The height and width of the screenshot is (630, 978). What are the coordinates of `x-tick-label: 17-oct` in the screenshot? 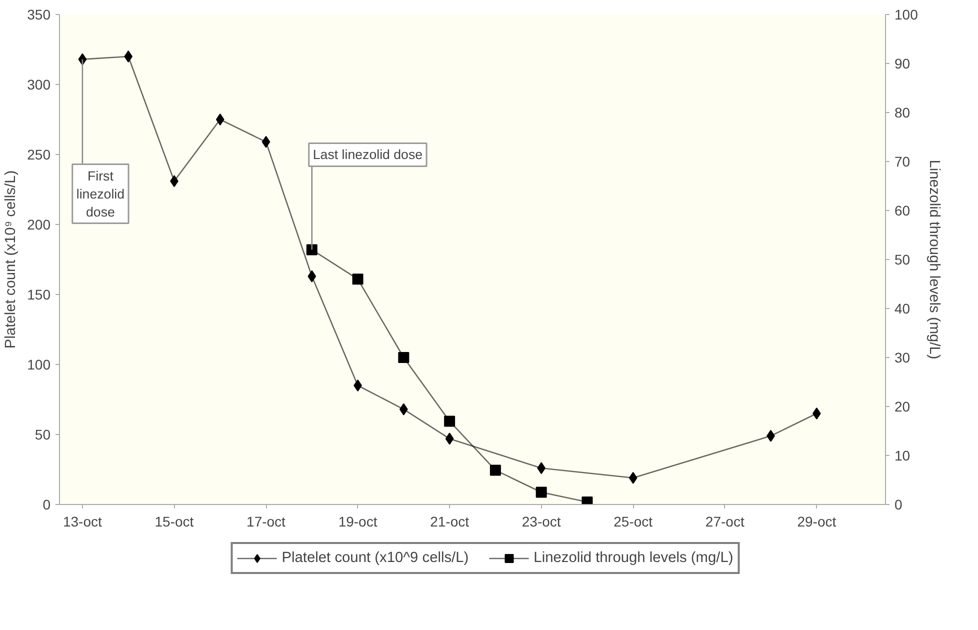 It's located at (266, 522).